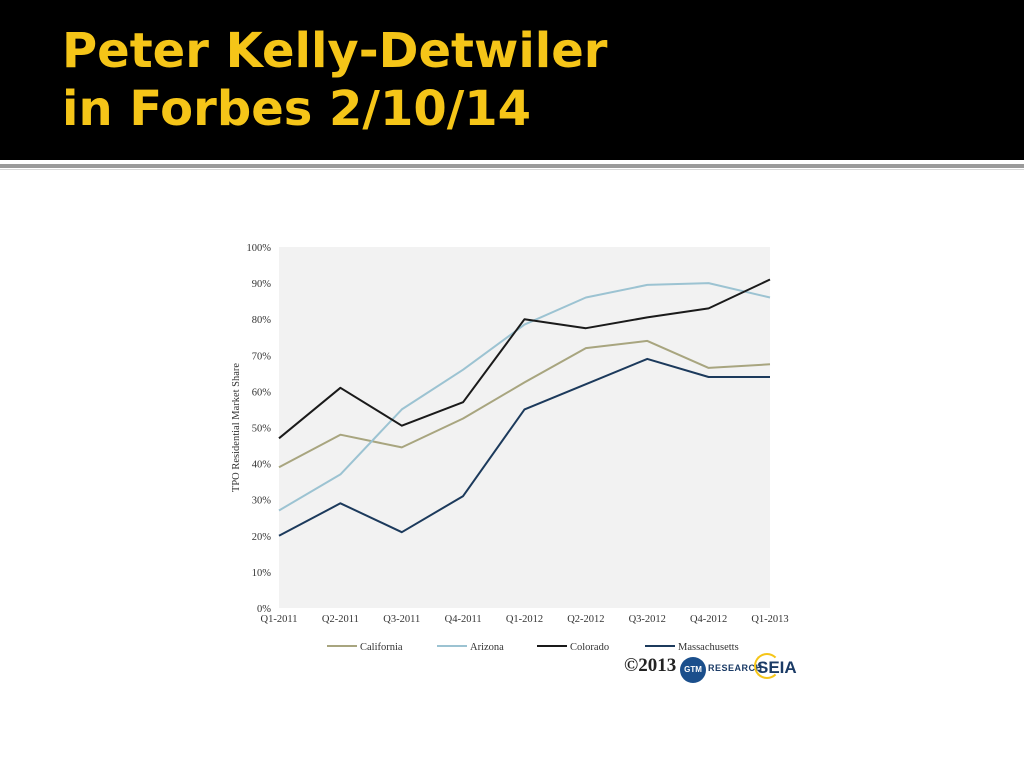  I want to click on y-tick-label: 50%, so click(262, 429).